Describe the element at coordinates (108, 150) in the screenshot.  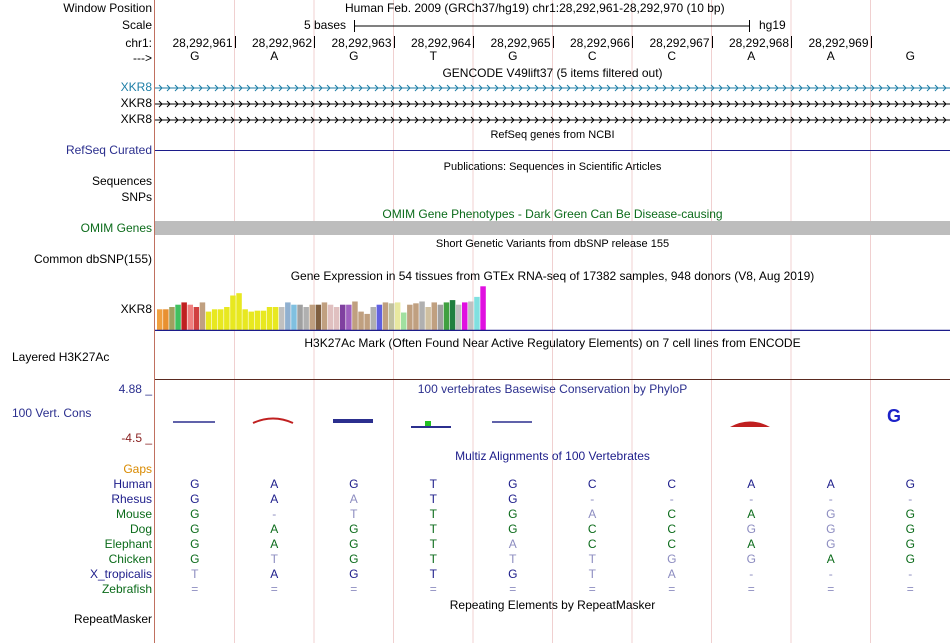
I see `refseq-track-label: RefSeq Curated` at that location.